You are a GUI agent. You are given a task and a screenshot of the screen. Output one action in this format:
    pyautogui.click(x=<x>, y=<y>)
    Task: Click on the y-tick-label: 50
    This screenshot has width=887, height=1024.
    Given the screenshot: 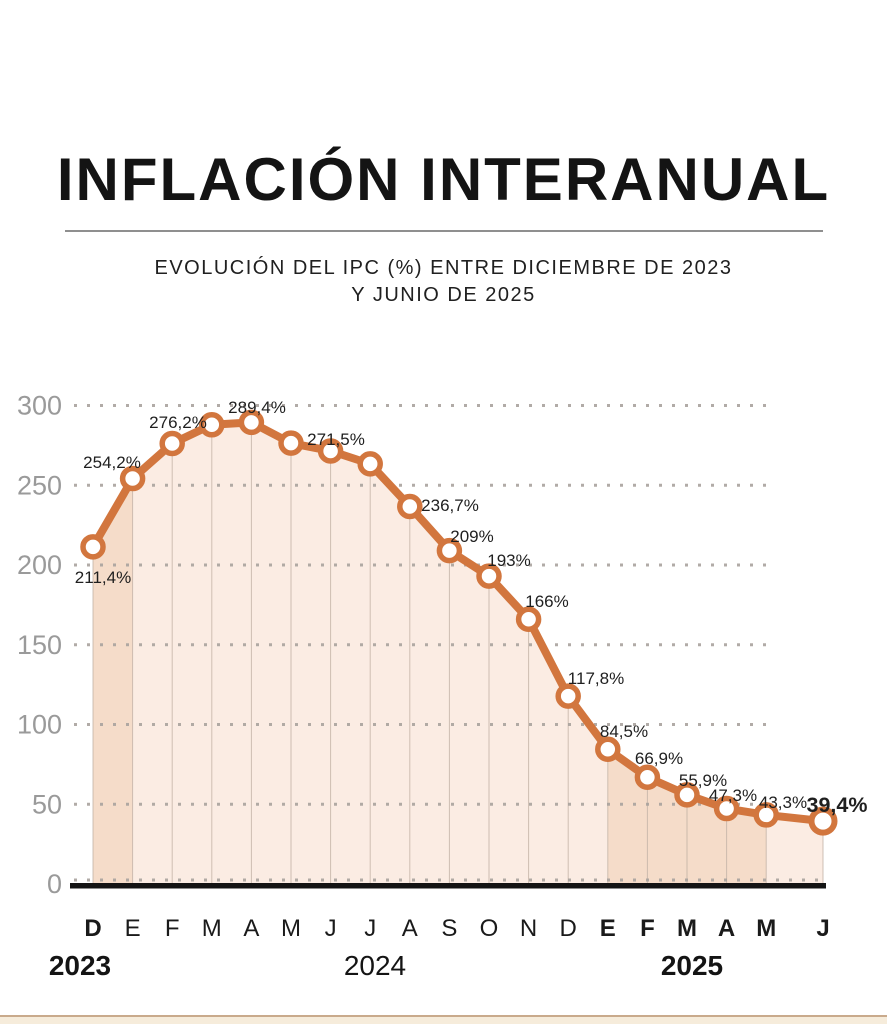 What is the action you would take?
    pyautogui.click(x=47, y=804)
    